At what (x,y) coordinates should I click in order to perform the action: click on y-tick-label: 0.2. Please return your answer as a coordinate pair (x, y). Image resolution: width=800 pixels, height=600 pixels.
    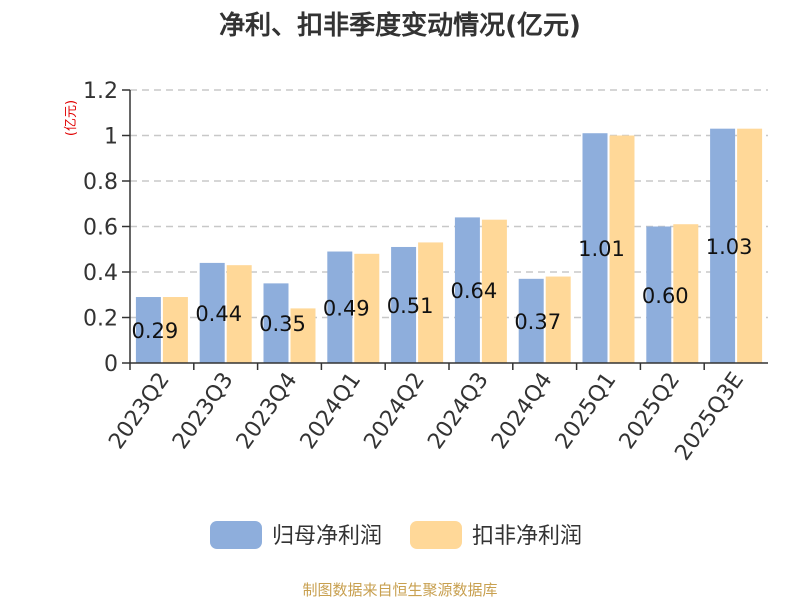
    Looking at the image, I should click on (100, 319).